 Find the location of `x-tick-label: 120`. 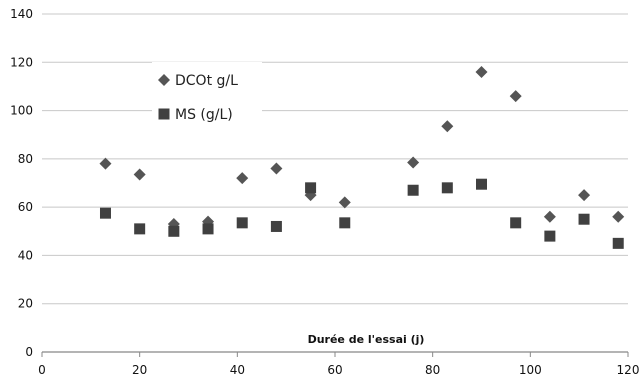

x-tick-label: 120 is located at coordinates (628, 370).